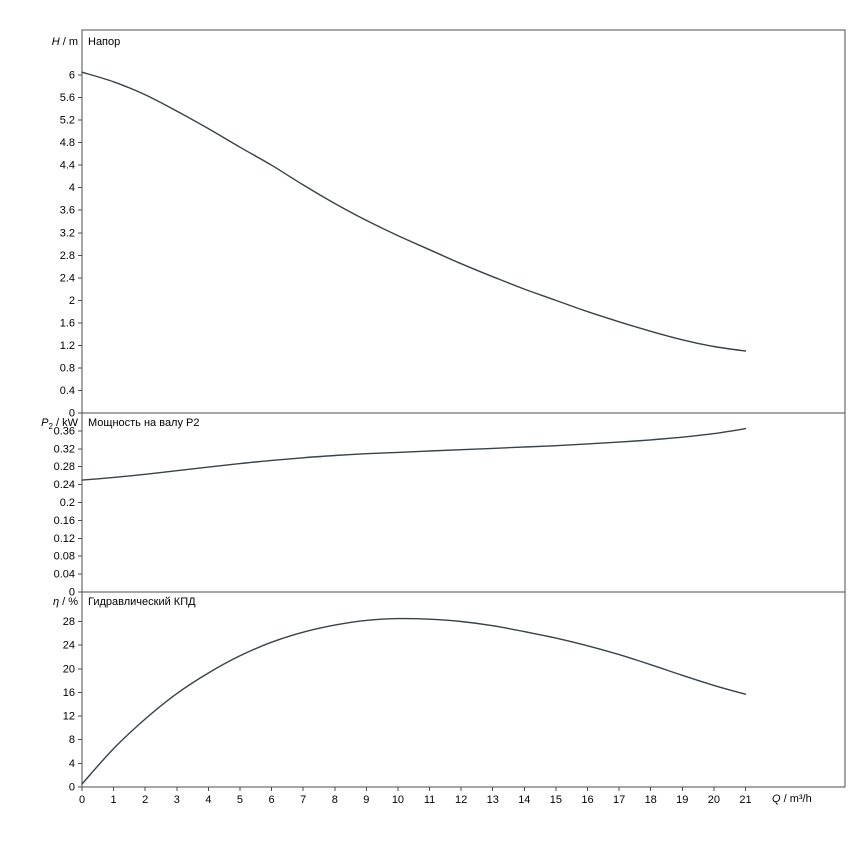  What do you see at coordinates (366, 800) in the screenshot?
I see `x-tick-label: 9` at bounding box center [366, 800].